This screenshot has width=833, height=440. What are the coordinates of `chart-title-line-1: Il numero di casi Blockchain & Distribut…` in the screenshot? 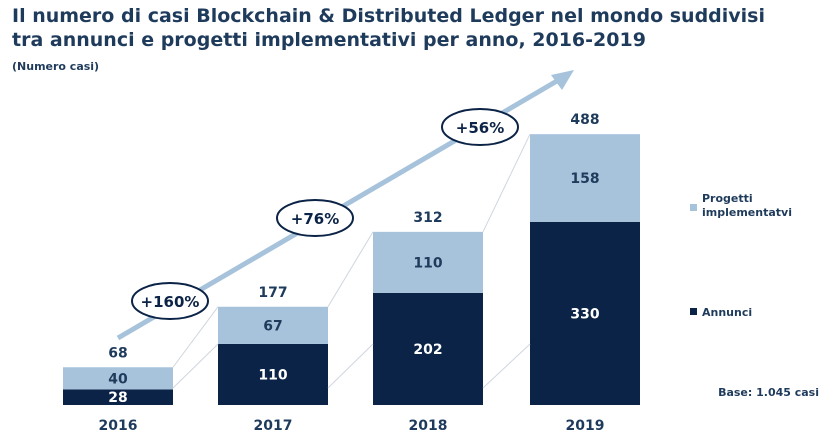 It's located at (389, 16).